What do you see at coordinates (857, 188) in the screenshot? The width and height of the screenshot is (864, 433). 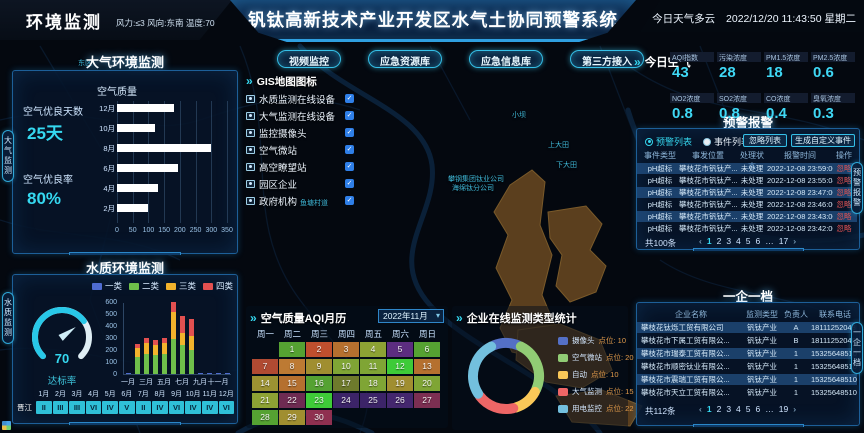 I see `side-tab-warning: 预警报警` at bounding box center [857, 188].